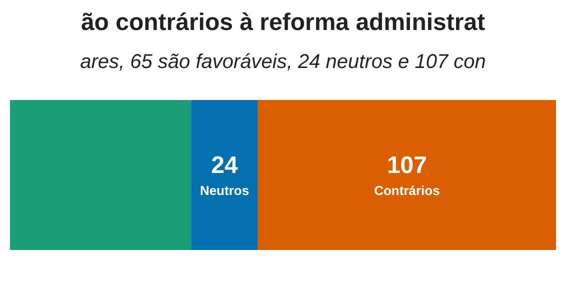  I want to click on series-label: Contrários, so click(407, 190).